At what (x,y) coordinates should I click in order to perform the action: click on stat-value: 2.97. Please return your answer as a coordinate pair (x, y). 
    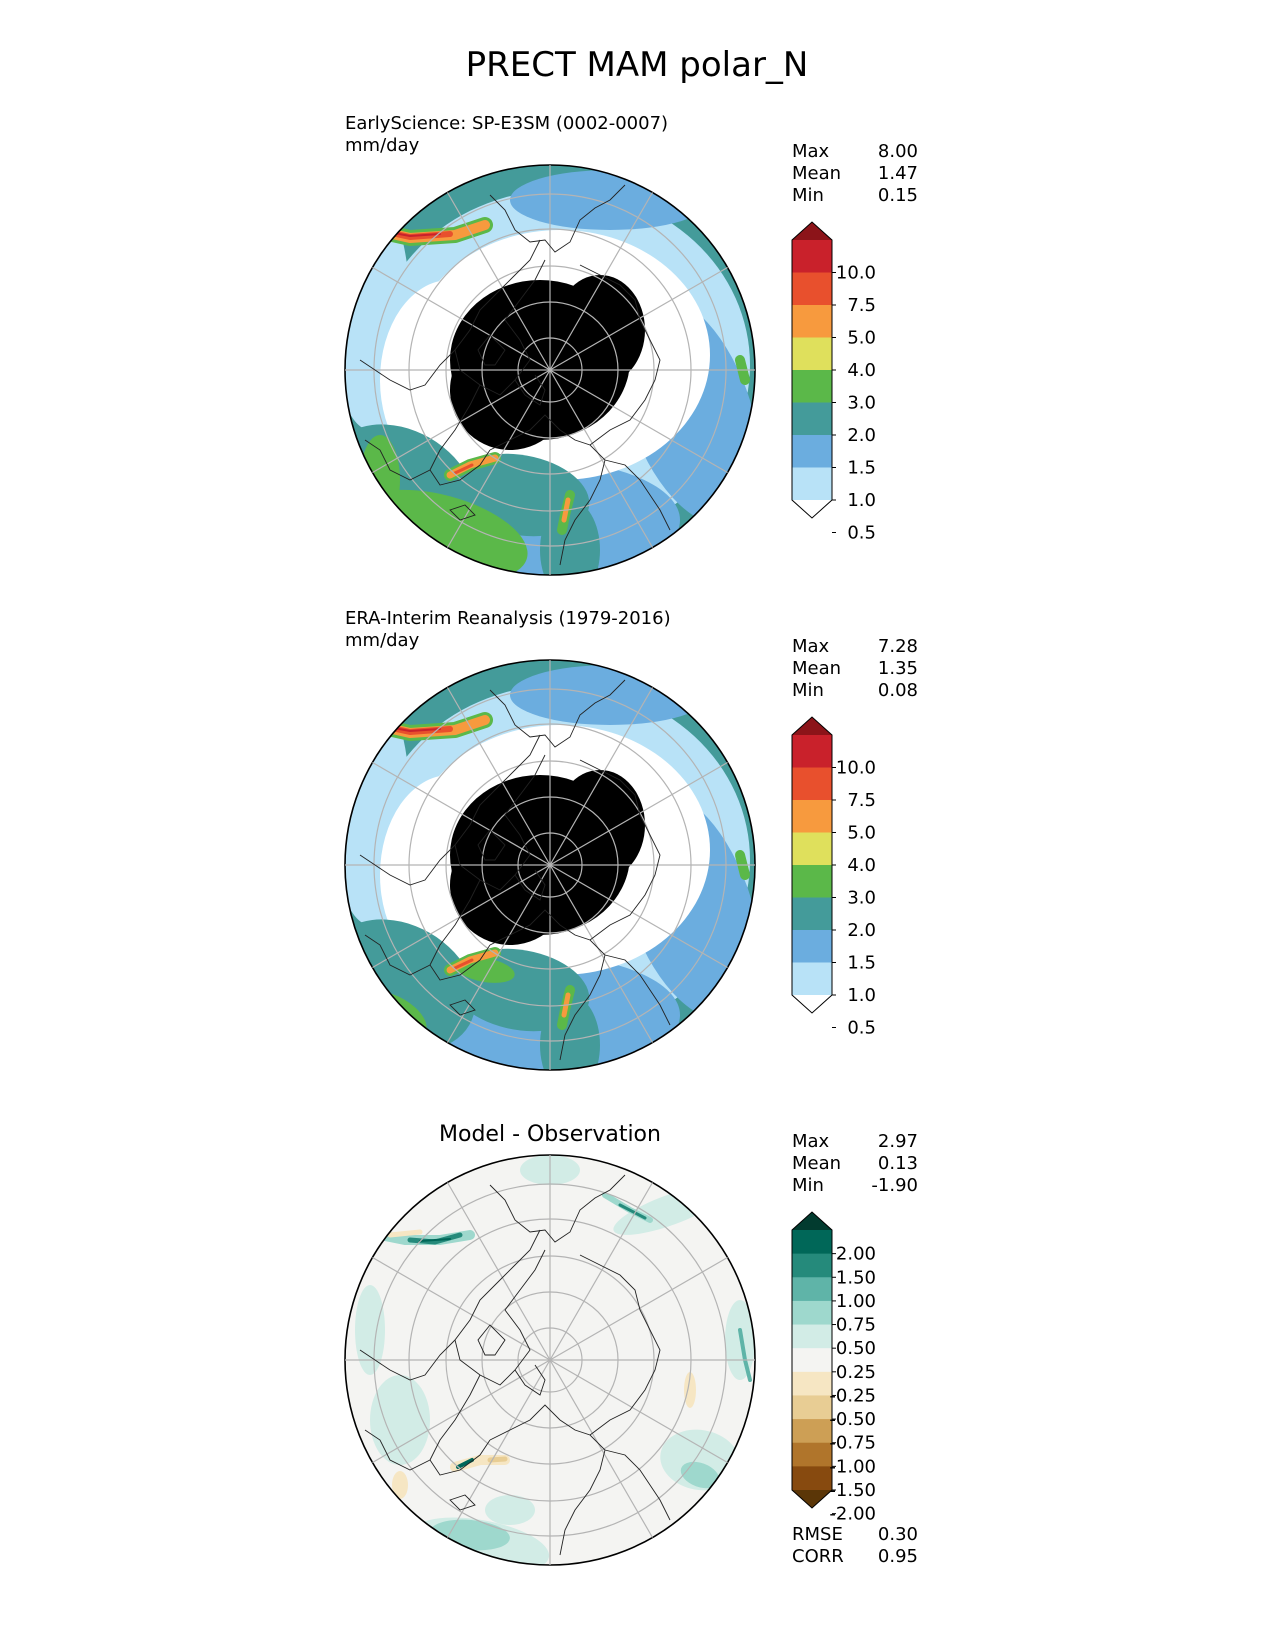
    Looking at the image, I should click on (898, 1141).